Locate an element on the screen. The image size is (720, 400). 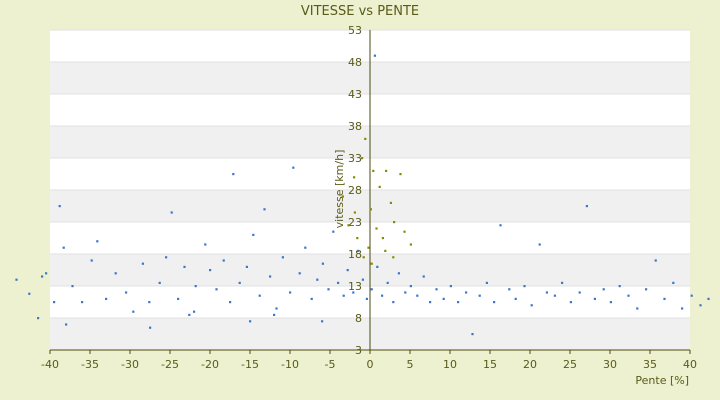
y-tick-label: 13 is located at coordinates (355, 286).